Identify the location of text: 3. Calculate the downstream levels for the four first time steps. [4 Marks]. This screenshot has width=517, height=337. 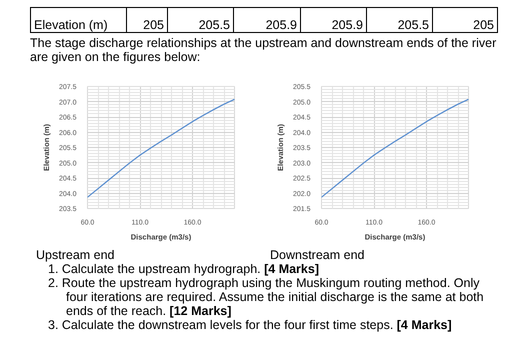
(250, 325).